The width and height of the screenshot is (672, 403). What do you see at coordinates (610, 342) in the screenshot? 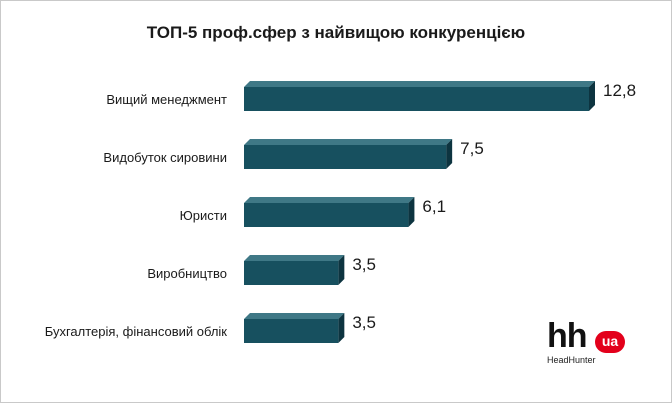
I see `logo-badge: ua` at bounding box center [610, 342].